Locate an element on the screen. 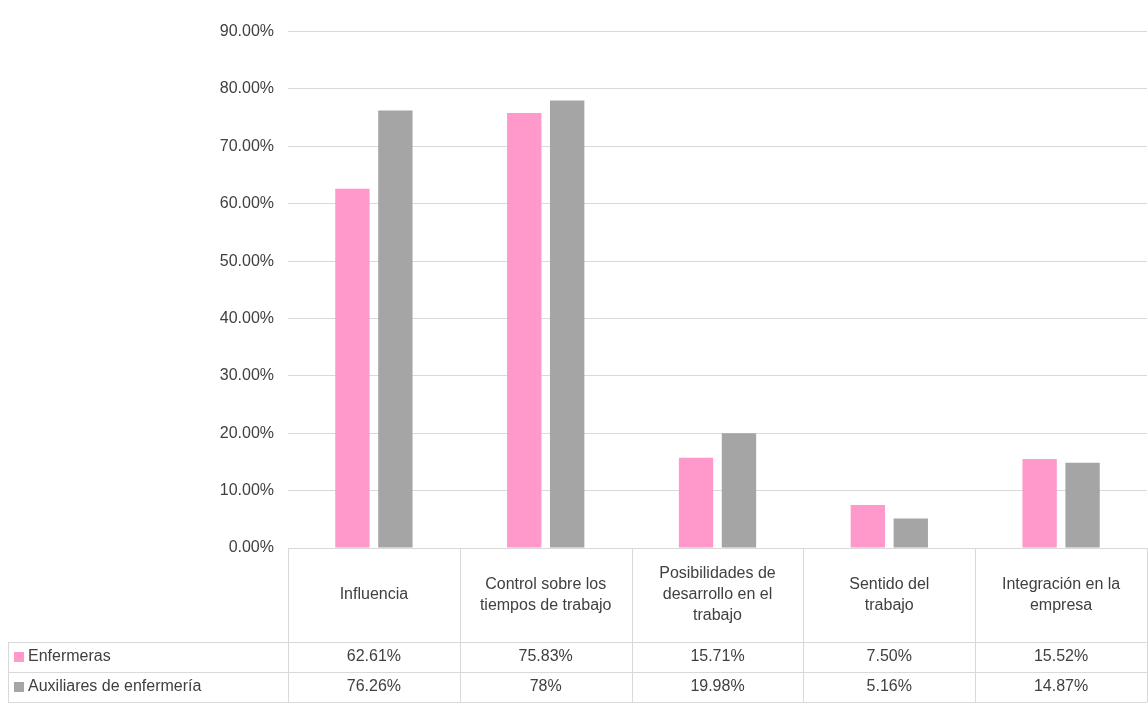  y-tick-label: 40.00% is located at coordinates (246, 317).